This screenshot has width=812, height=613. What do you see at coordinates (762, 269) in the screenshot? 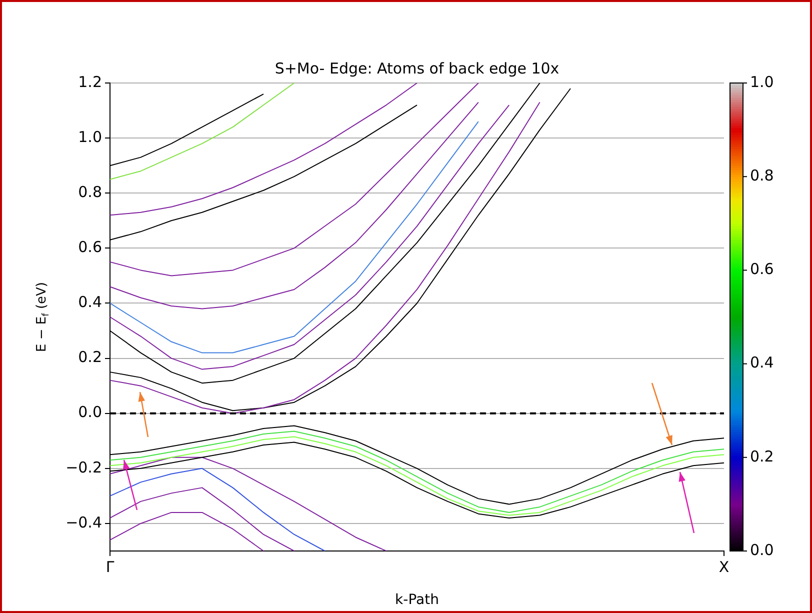
I see `color-bar-label: 0.6` at bounding box center [762, 269].